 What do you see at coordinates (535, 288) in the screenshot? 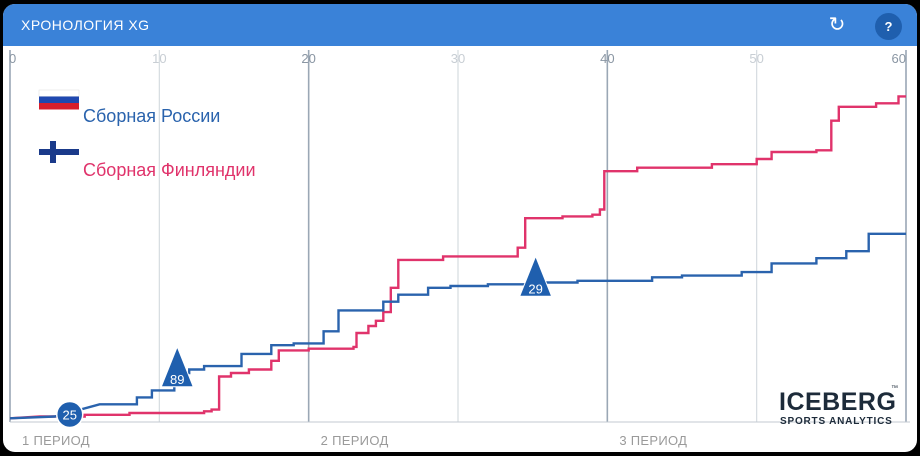
I see `goal-marker-label: 29` at bounding box center [535, 288].